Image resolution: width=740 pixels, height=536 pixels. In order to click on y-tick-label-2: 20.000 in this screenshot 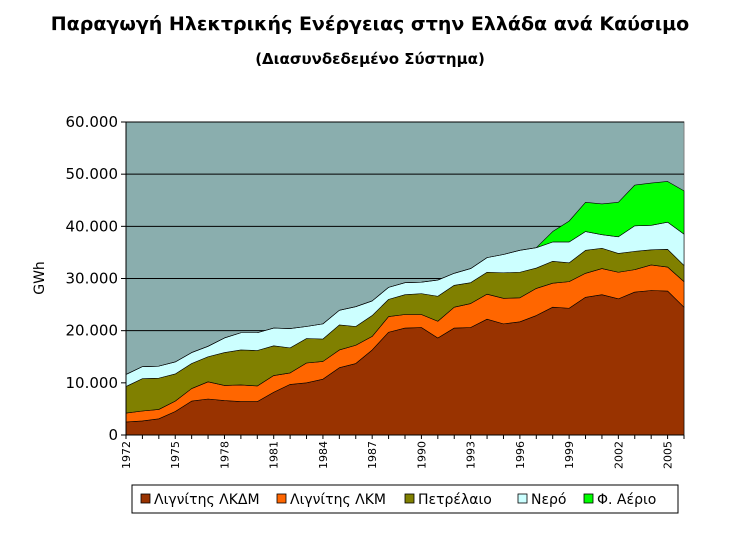, I will do `click(92, 331)`.